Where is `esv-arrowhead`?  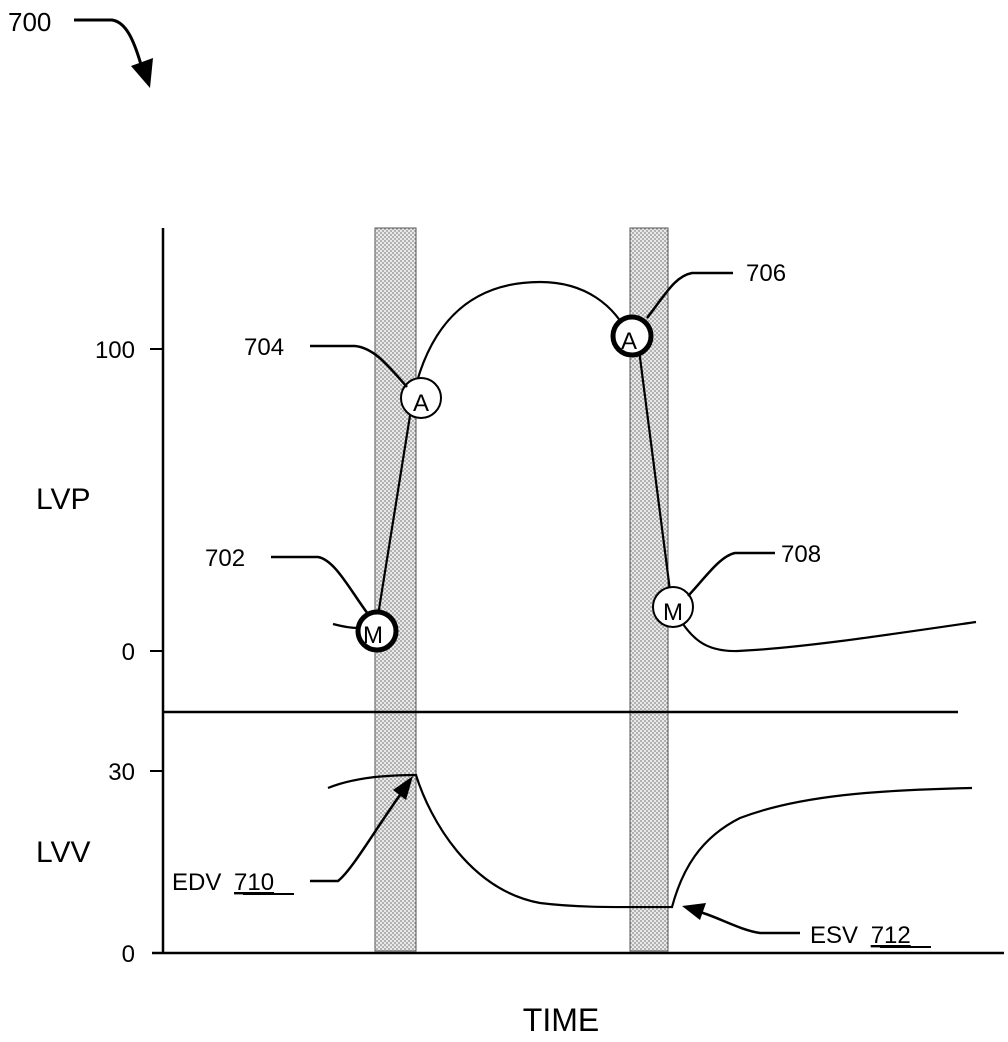
esv-arrowhead is located at coordinates (694, 911).